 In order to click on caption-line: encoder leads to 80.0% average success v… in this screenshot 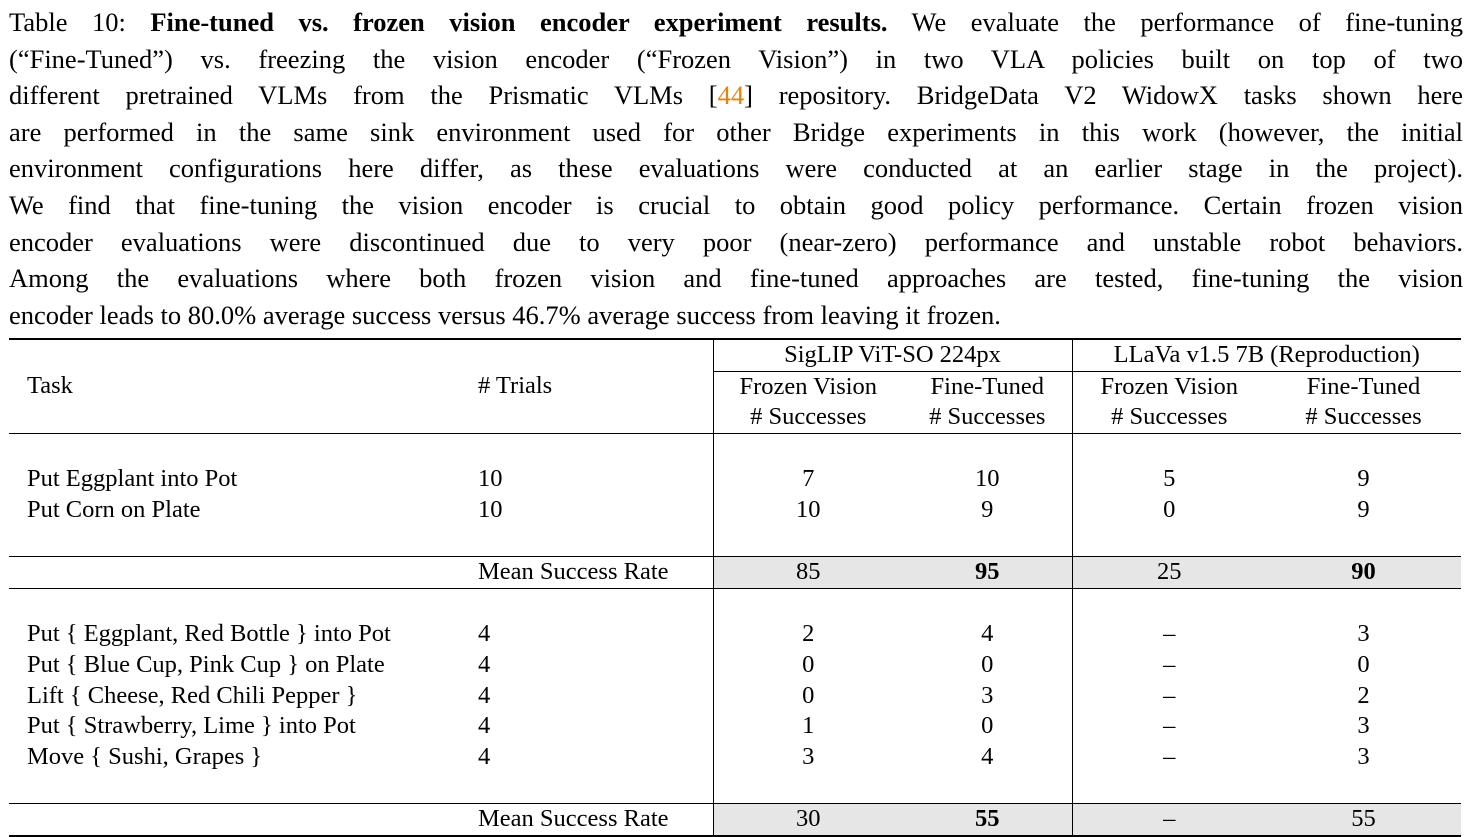, I will do `click(505, 314)`.